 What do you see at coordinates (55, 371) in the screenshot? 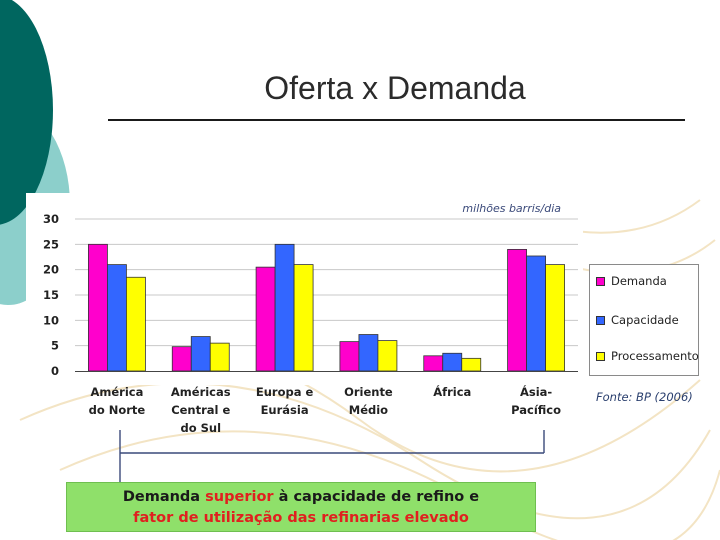
I see `y-tick-label: 0` at bounding box center [55, 371].